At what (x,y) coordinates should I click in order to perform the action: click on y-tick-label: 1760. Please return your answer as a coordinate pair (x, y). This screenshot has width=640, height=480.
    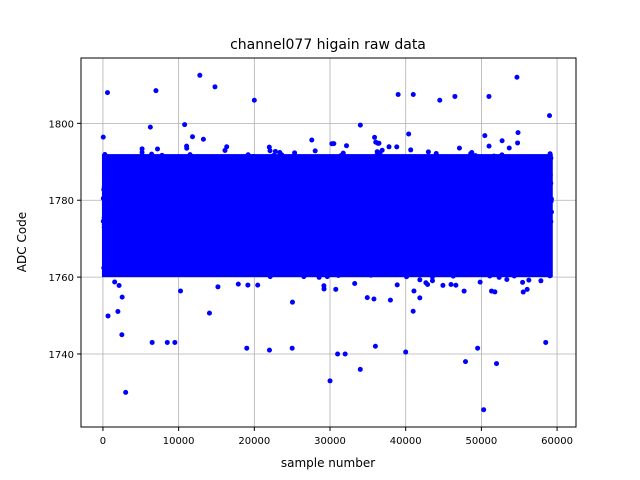
    Looking at the image, I should click on (61, 278).